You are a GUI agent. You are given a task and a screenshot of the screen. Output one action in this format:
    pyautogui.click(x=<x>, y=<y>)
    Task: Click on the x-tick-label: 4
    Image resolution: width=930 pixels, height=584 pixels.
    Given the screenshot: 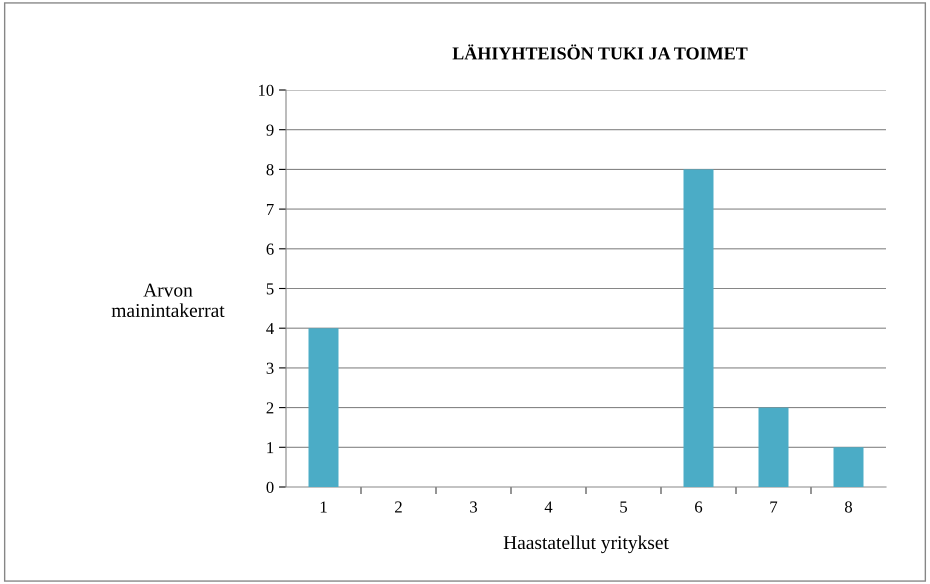 What is the action you would take?
    pyautogui.click(x=548, y=506)
    